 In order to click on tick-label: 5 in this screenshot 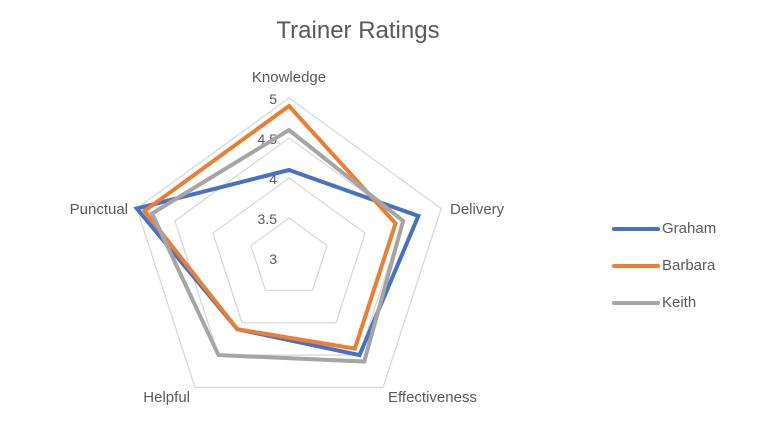, I will do `click(273, 99)`.